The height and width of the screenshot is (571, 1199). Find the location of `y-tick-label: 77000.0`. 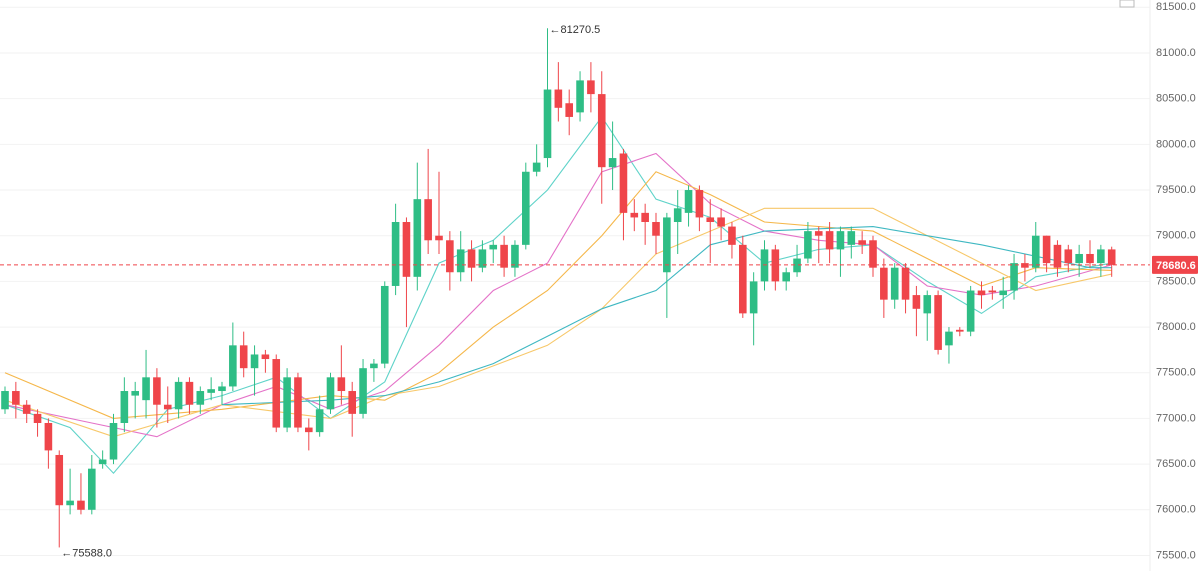

y-tick-label: 77000.0 is located at coordinates (1176, 418).